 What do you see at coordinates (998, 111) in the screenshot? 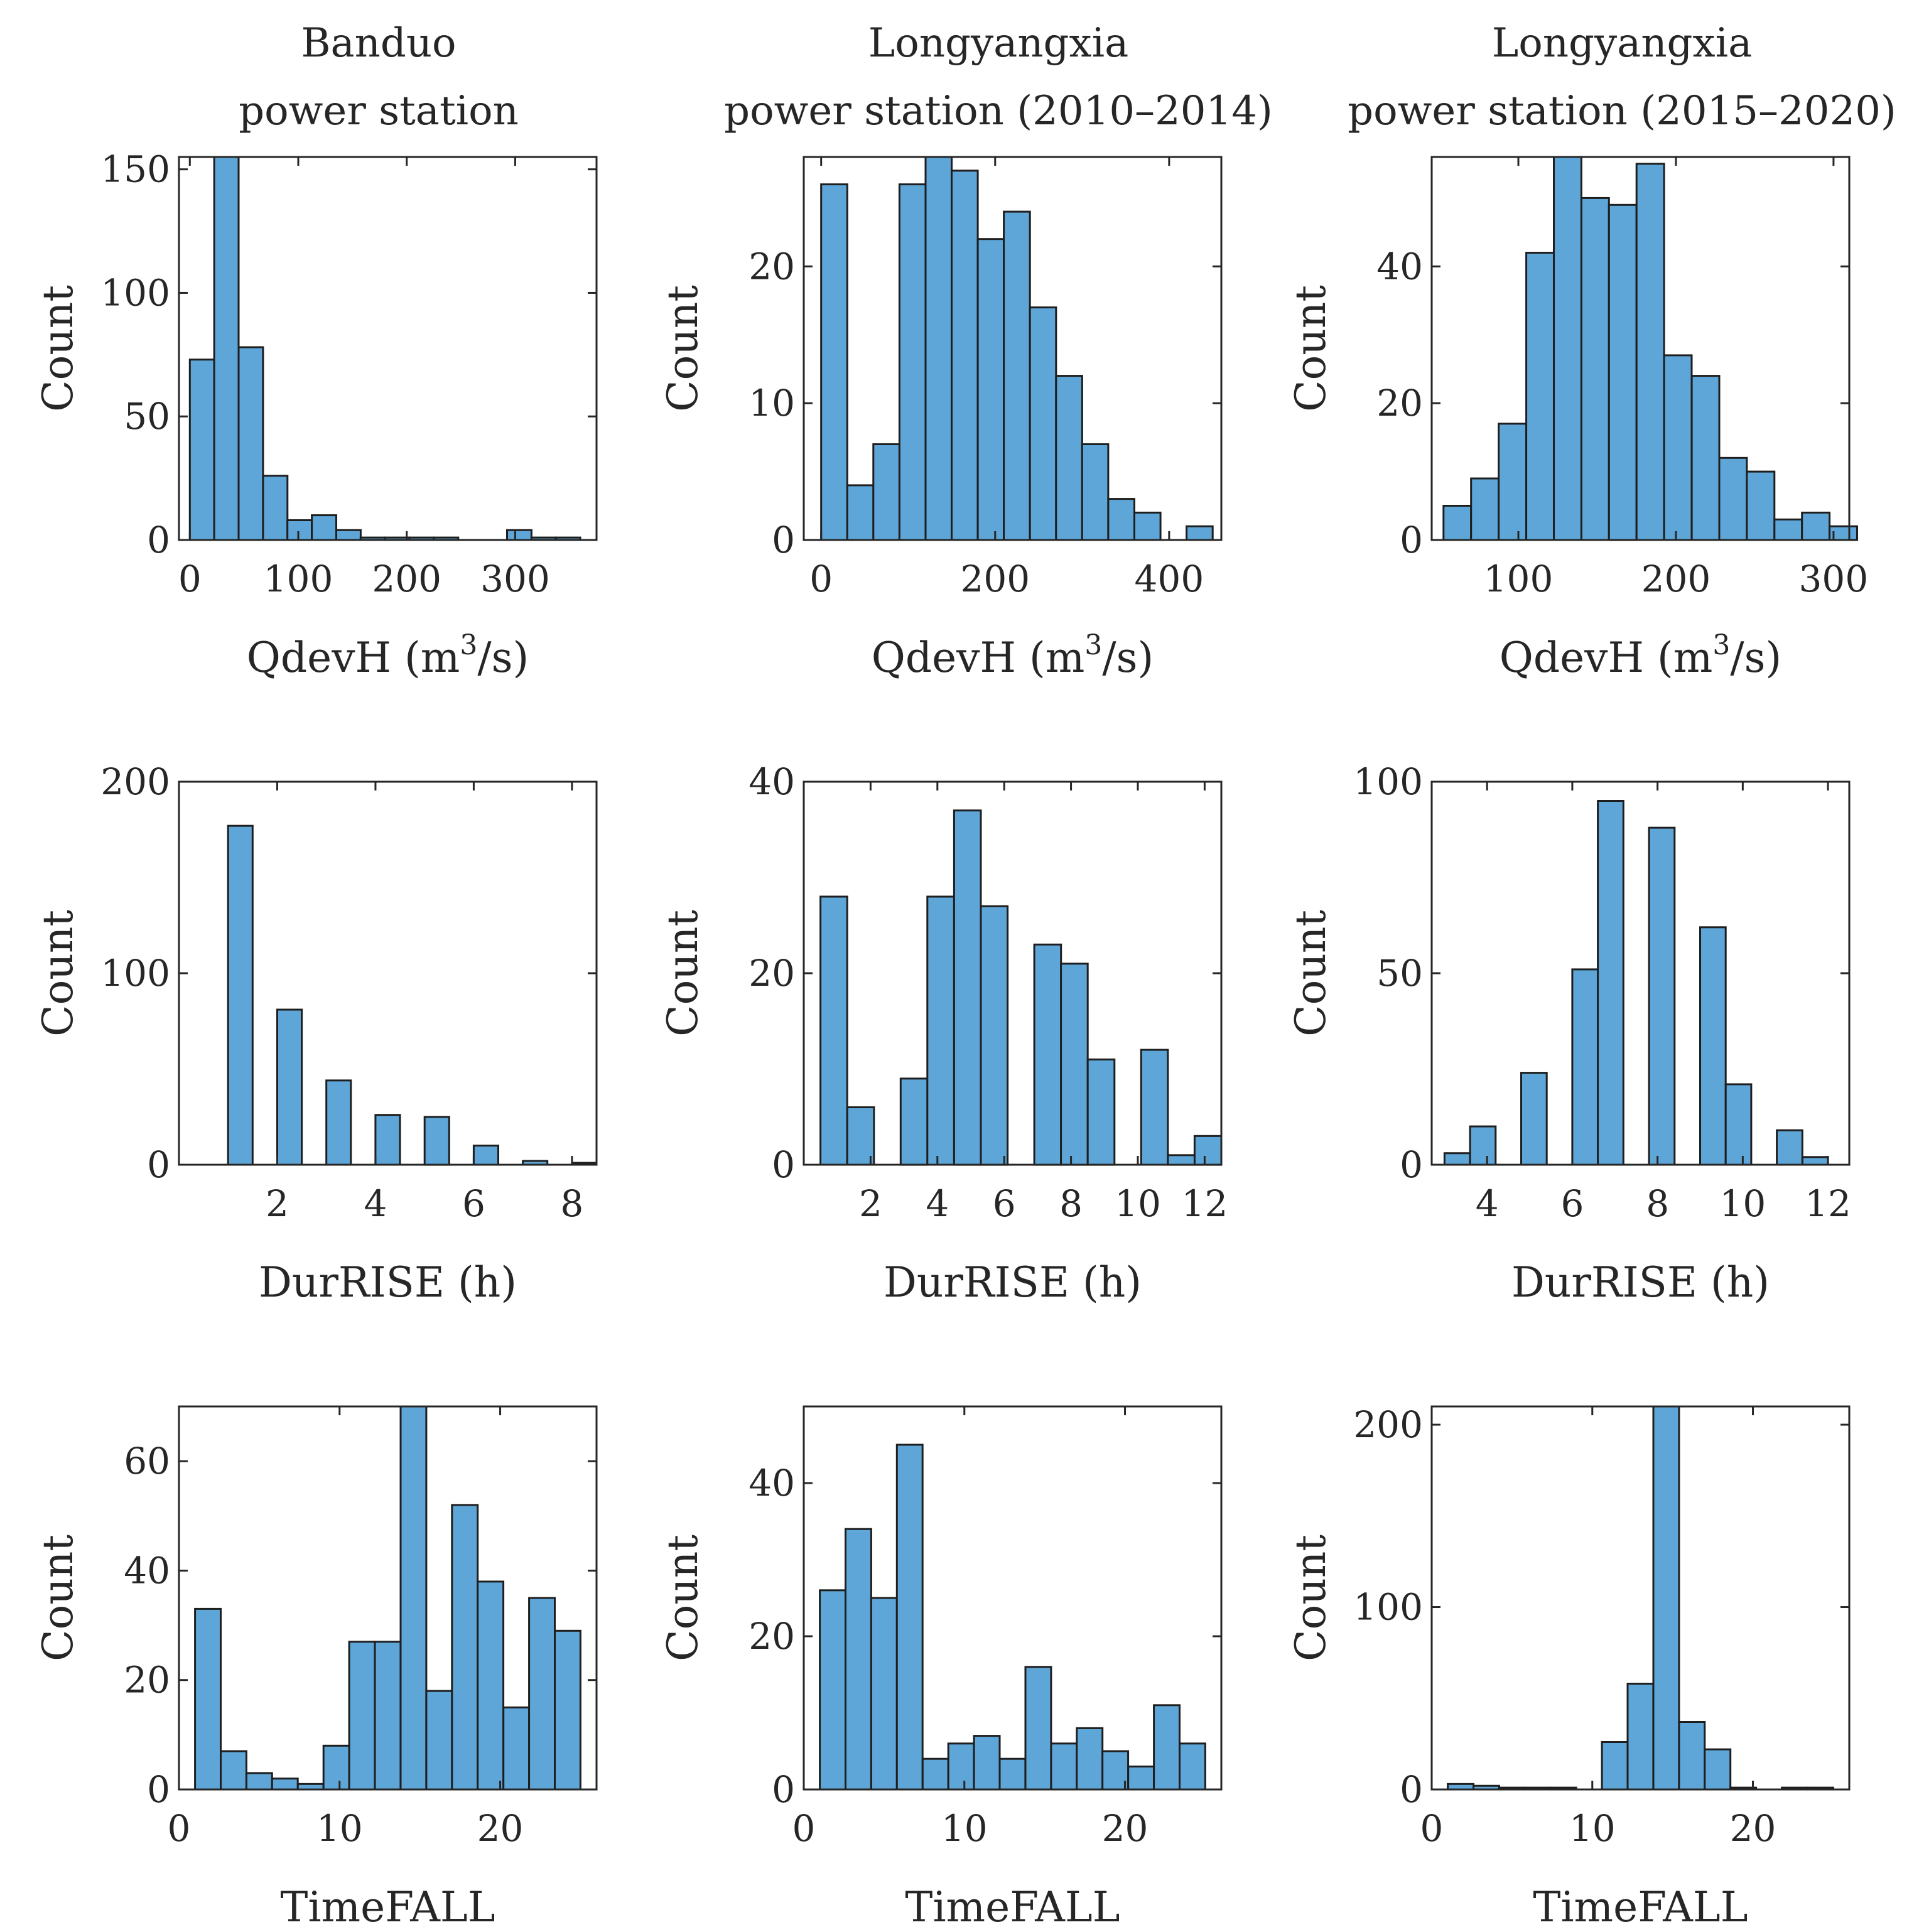
I see `col-title-2-line2: power station (2010–2014)` at bounding box center [998, 111].